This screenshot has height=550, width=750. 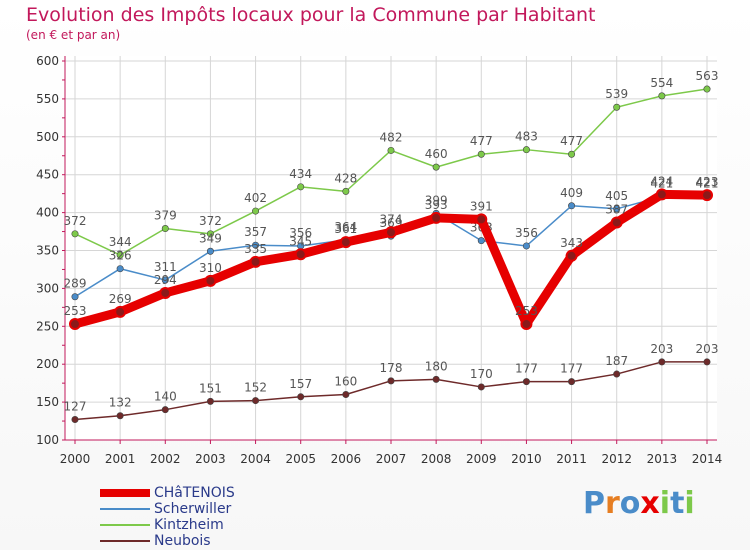 What do you see at coordinates (75, 284) in the screenshot?
I see `data-label: 289` at bounding box center [75, 284].